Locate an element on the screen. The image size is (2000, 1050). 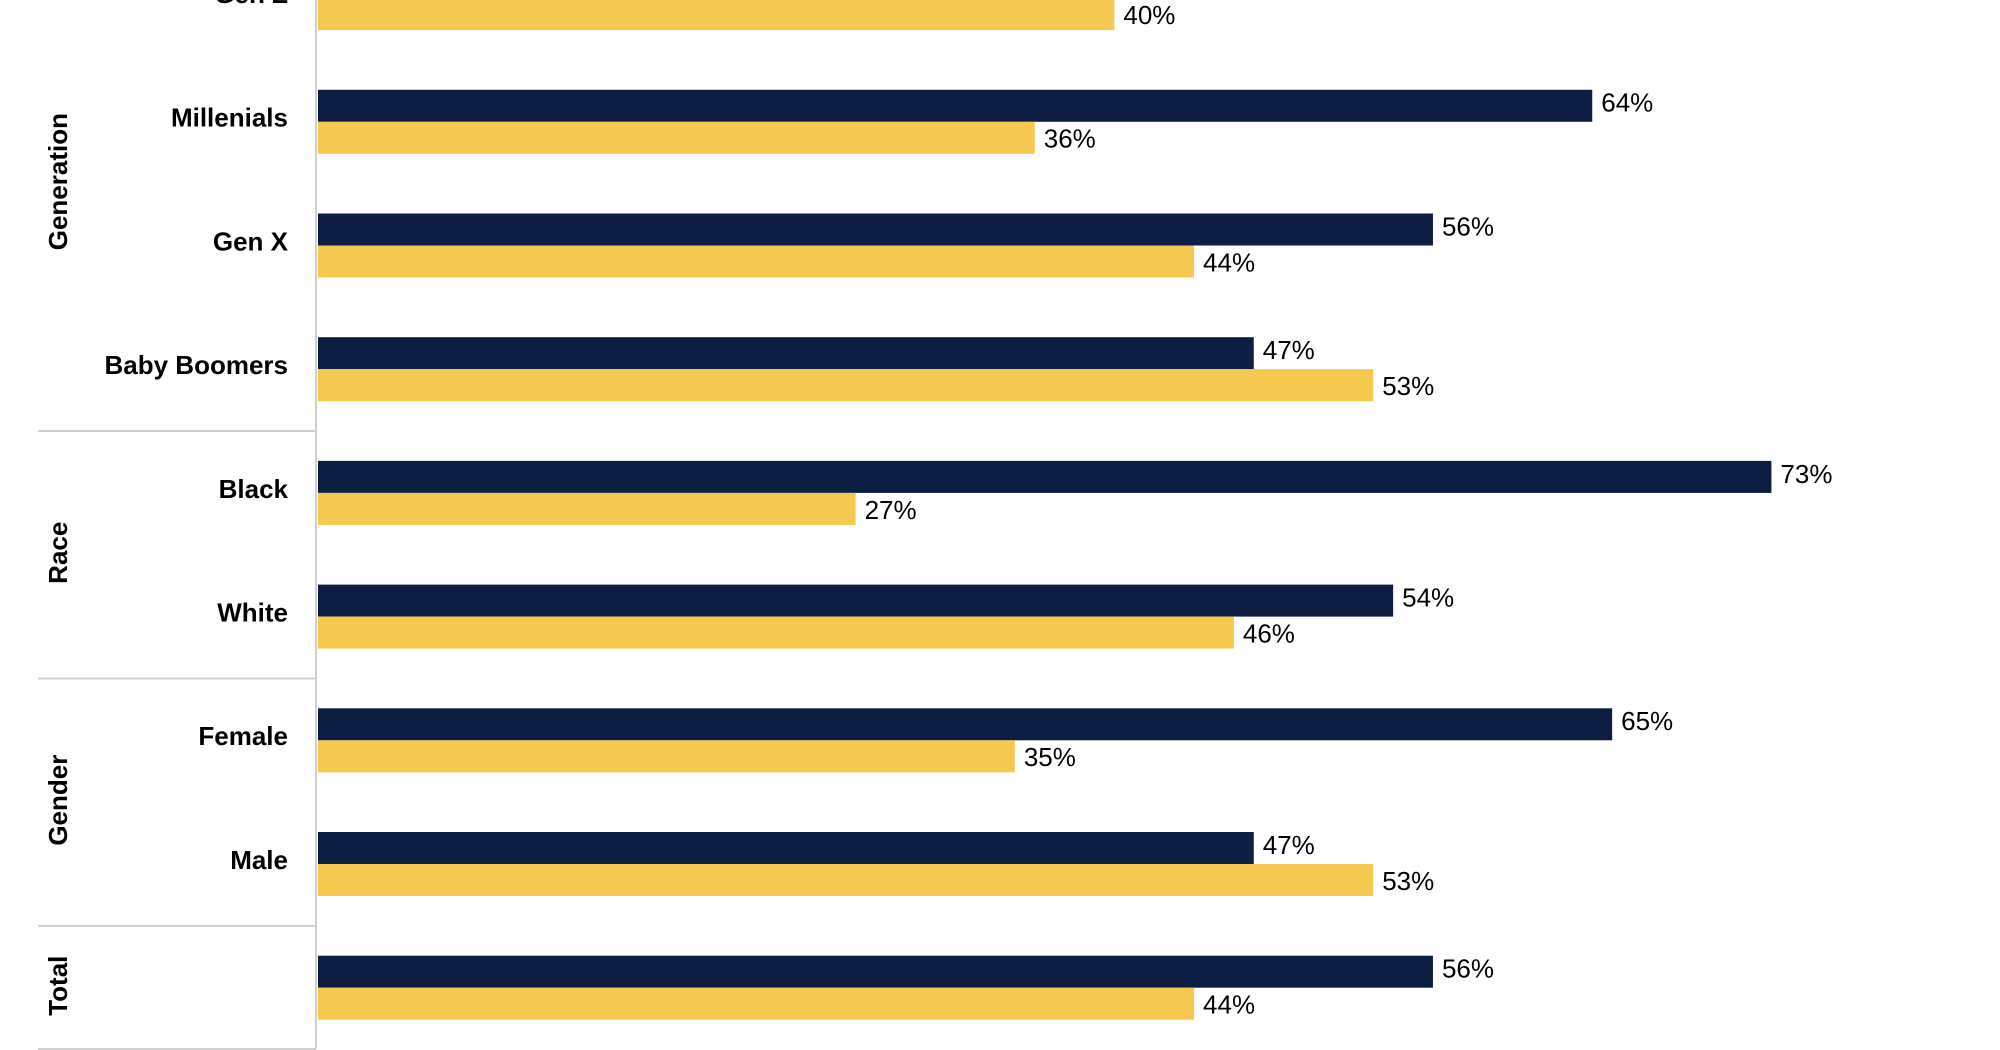
category-label: Gen X is located at coordinates (251, 241).